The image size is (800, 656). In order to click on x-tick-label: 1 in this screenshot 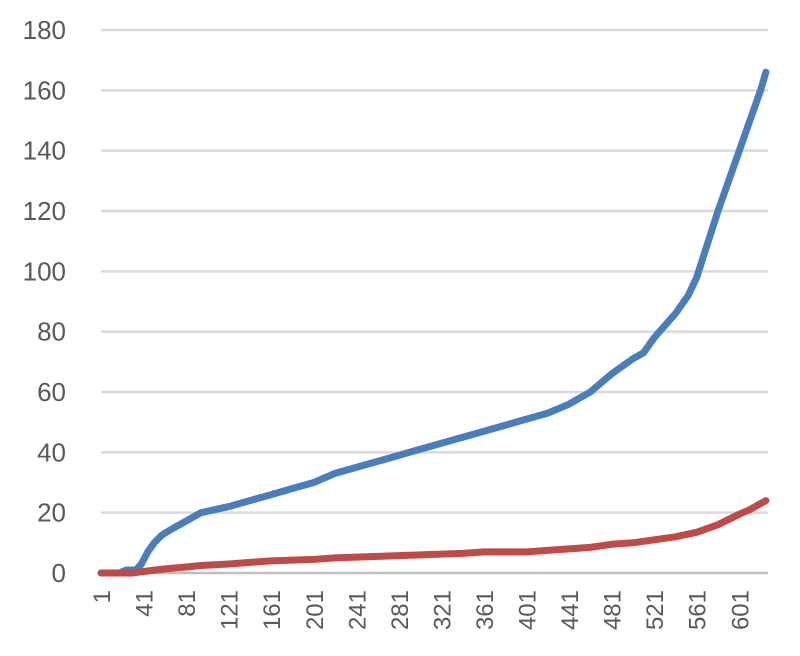, I will do `click(102, 596)`.